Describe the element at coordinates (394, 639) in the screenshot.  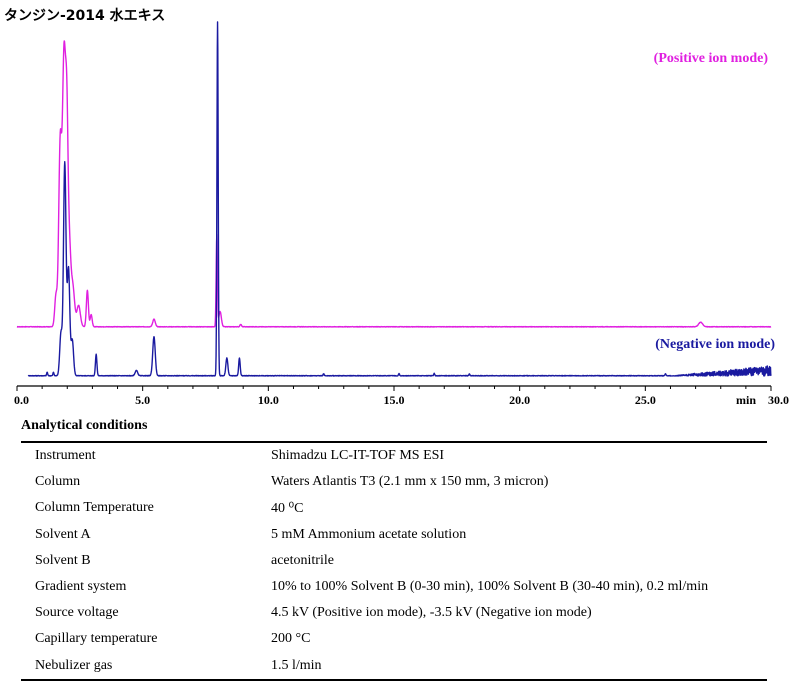
I see `table-row: Capillary temperature 200 °C` at that location.